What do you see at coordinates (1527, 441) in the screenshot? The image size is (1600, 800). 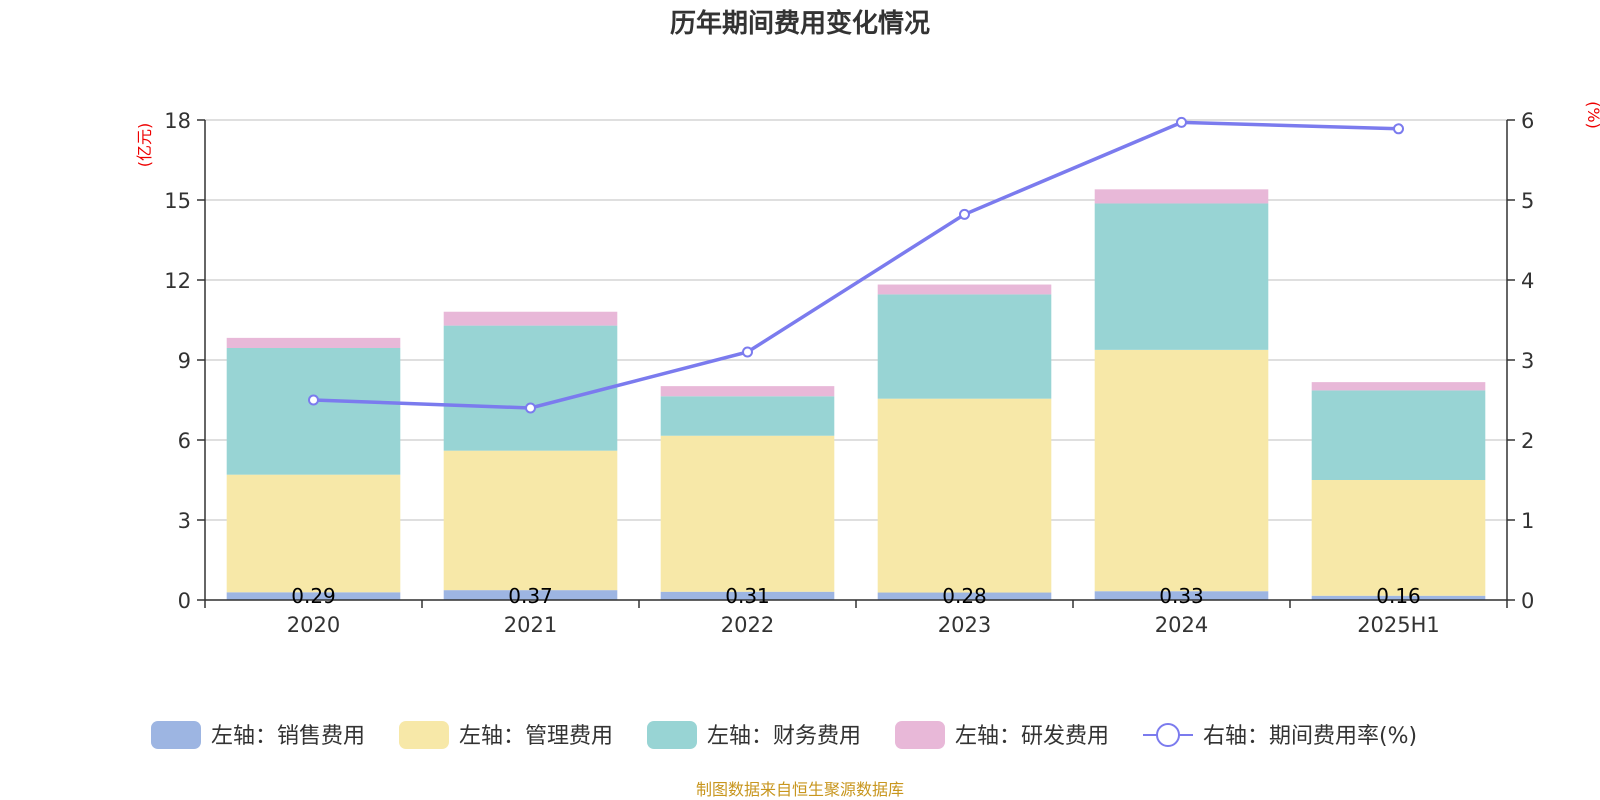 I see `right-axis-tick-label: 2` at bounding box center [1527, 441].